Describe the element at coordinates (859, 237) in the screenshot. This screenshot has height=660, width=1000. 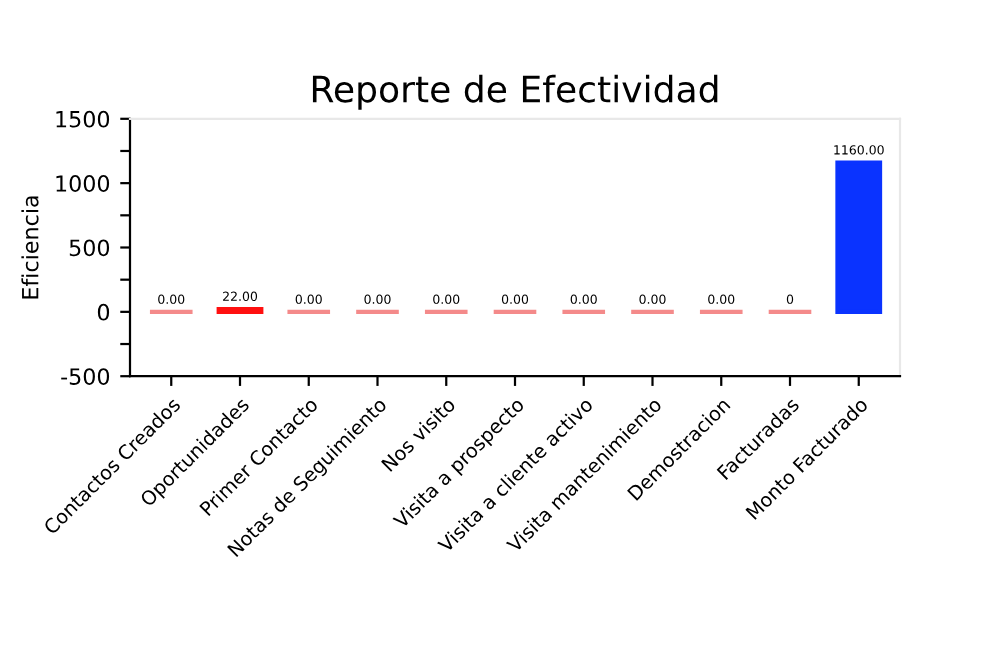
I see `bar` at that location.